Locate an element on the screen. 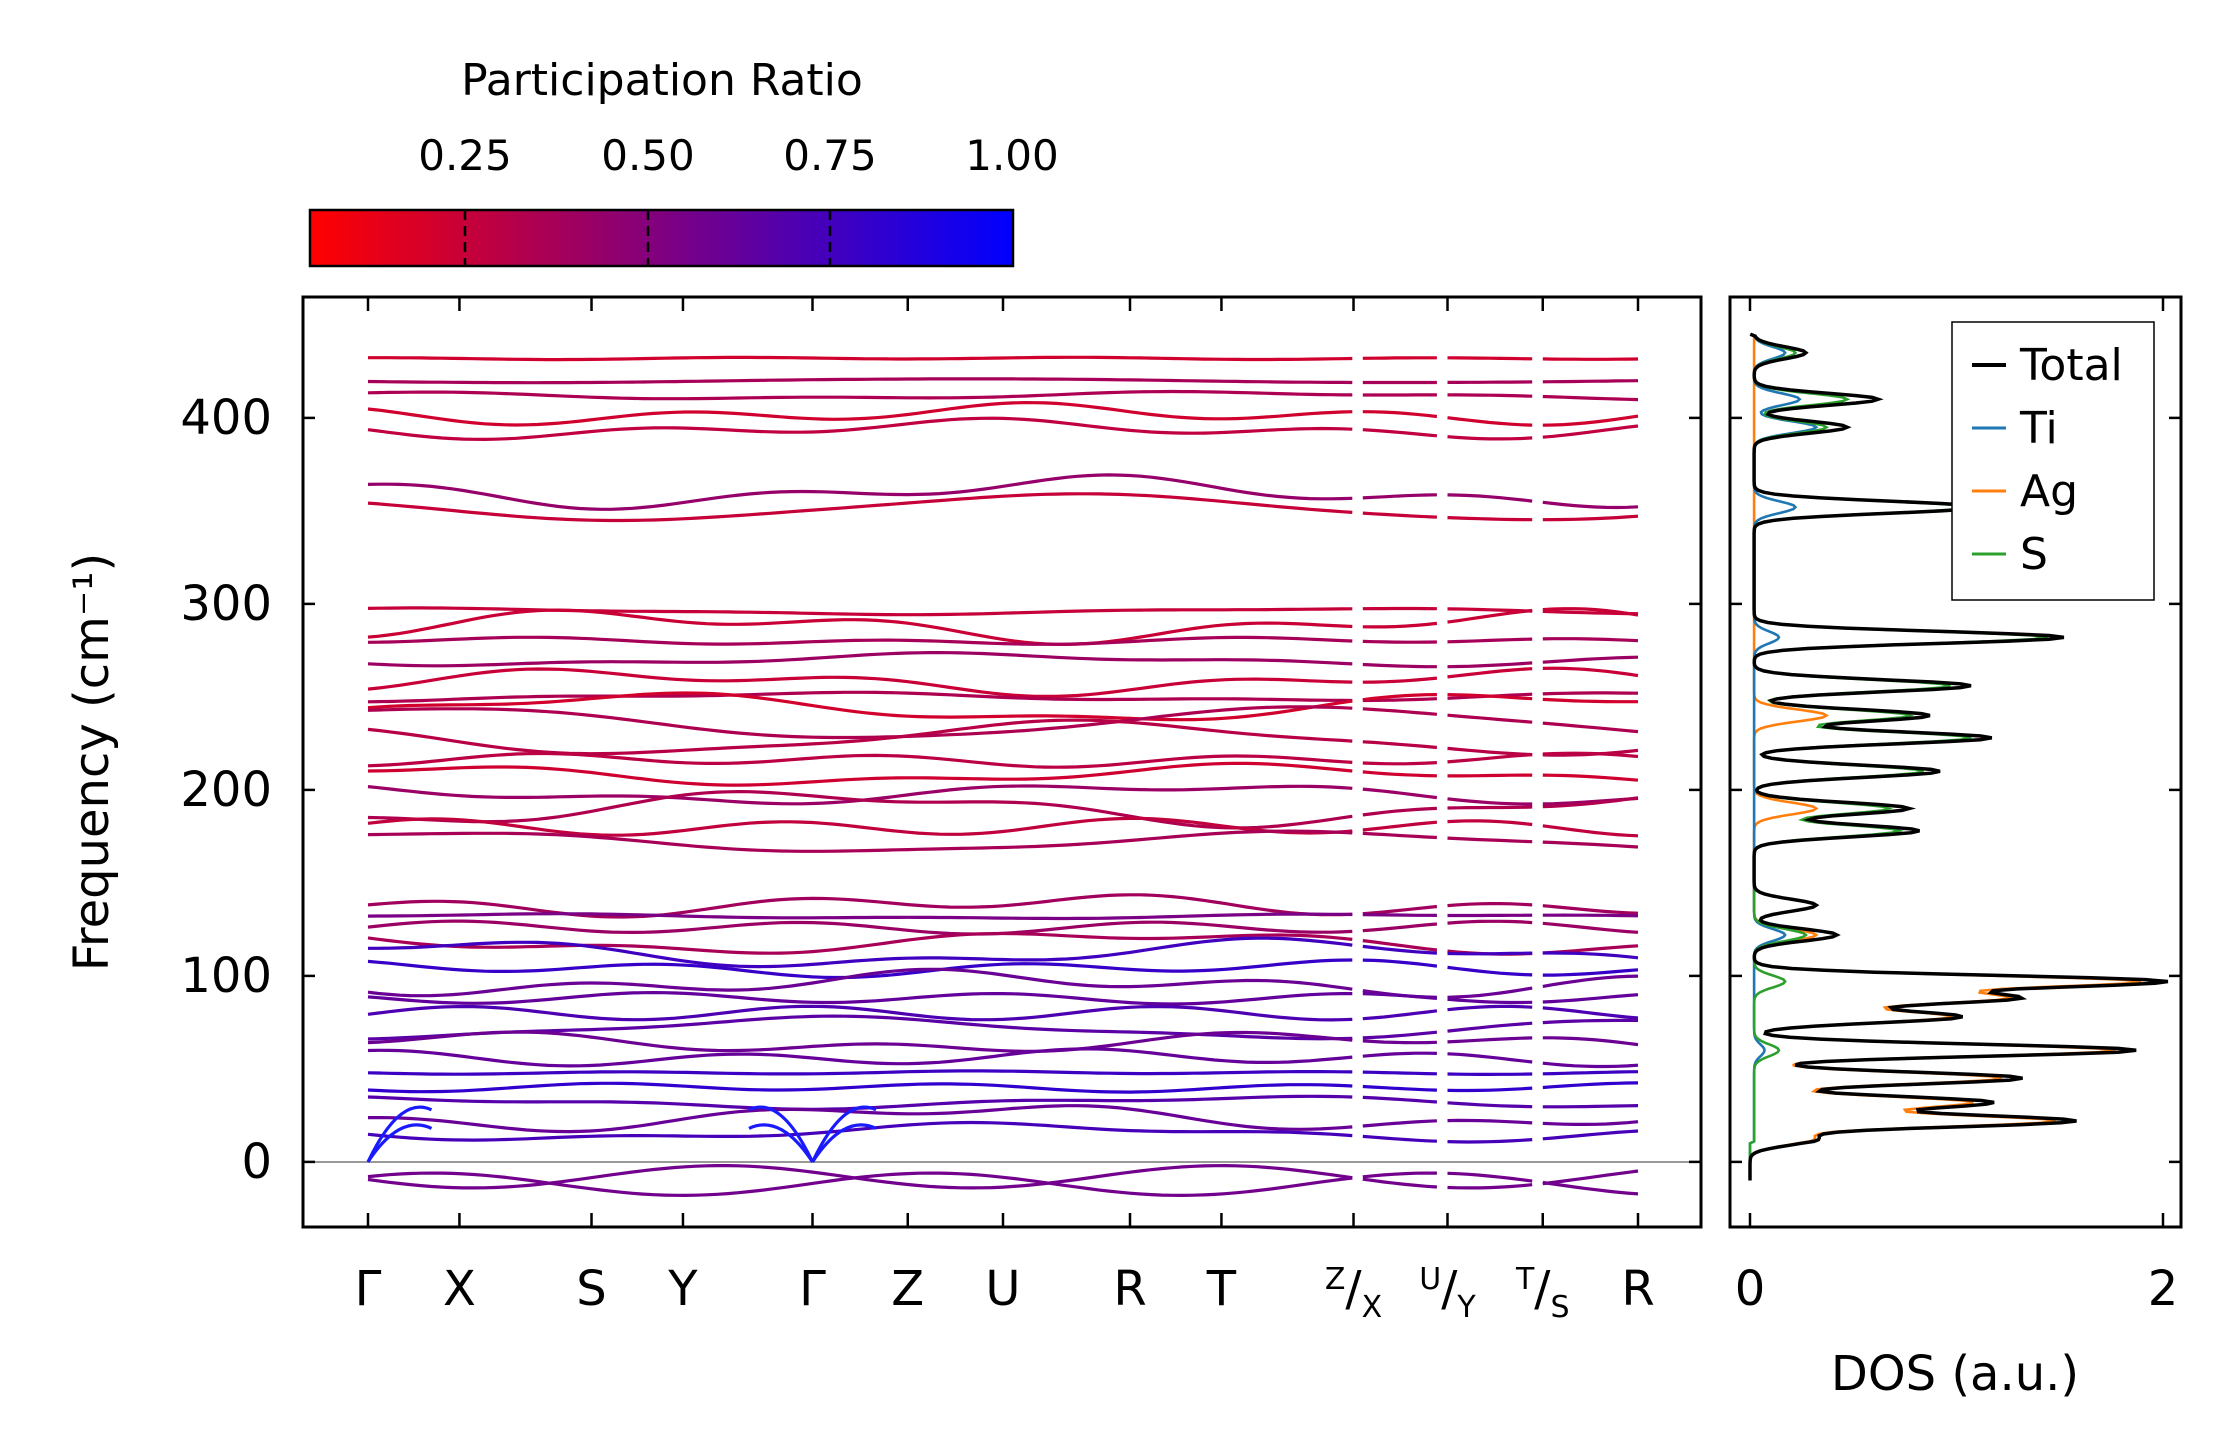 The width and height of the screenshot is (2222, 1455). colorbar-tick-label: 0.50 is located at coordinates (648, 155).